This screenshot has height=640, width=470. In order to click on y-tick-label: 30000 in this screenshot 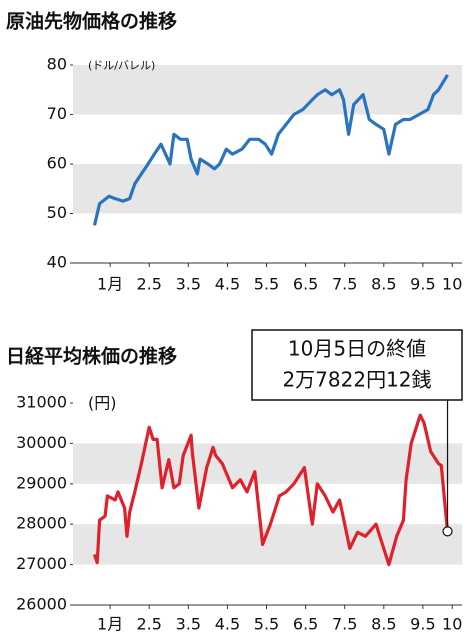, I will do `click(41, 442)`.